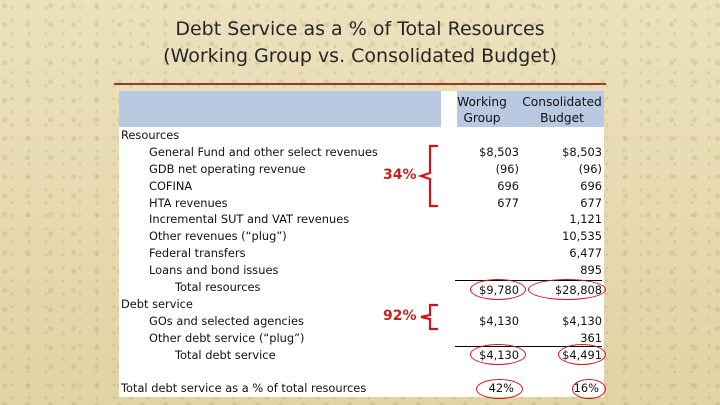  Describe the element at coordinates (449, 109) in the screenshot. I see `header-column-gap` at that location.